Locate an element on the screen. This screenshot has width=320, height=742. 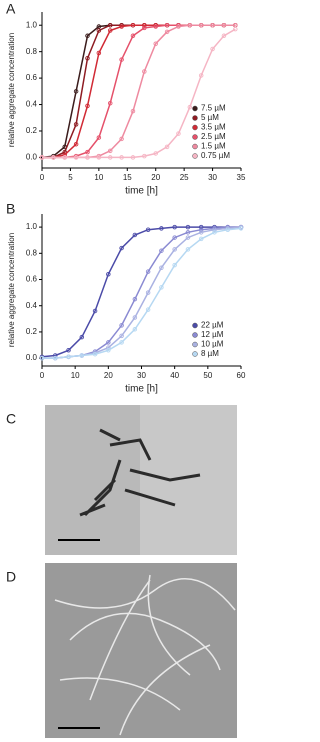
x-tick-label: 15 is located at coordinates (127, 177).